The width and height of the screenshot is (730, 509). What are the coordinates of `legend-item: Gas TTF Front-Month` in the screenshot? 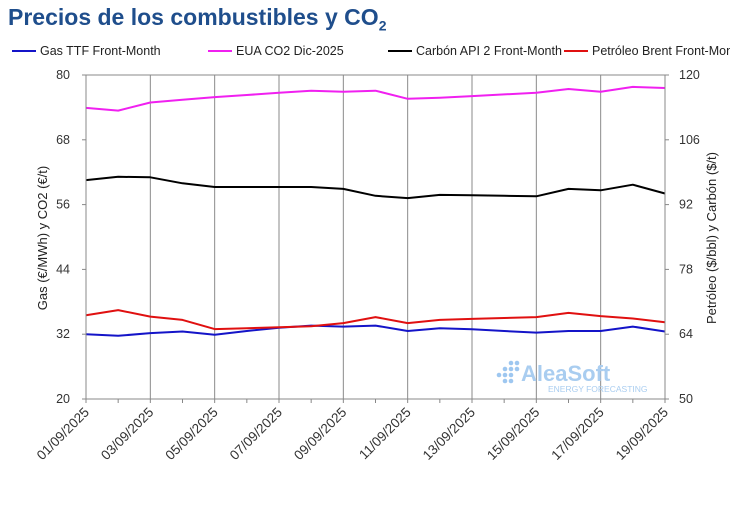 It's located at (86, 51).